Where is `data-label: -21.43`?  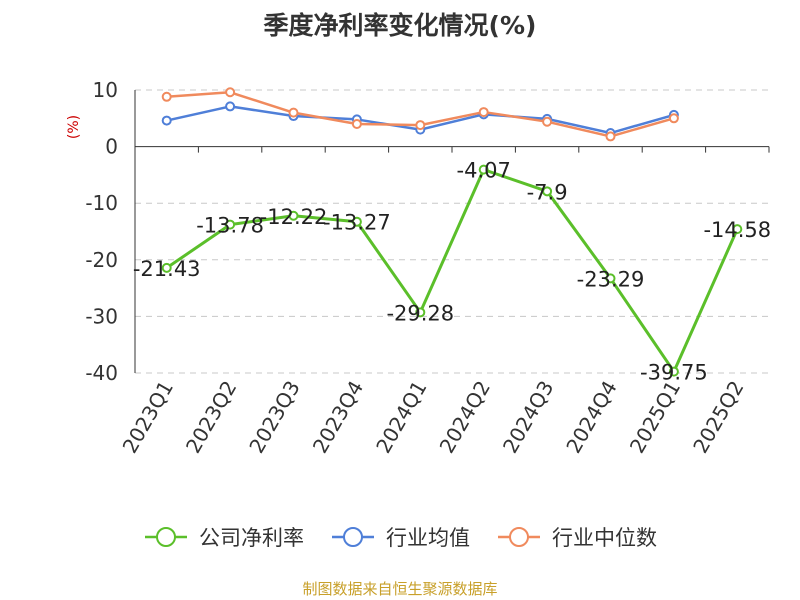
data-label: -21.43 is located at coordinates (167, 269).